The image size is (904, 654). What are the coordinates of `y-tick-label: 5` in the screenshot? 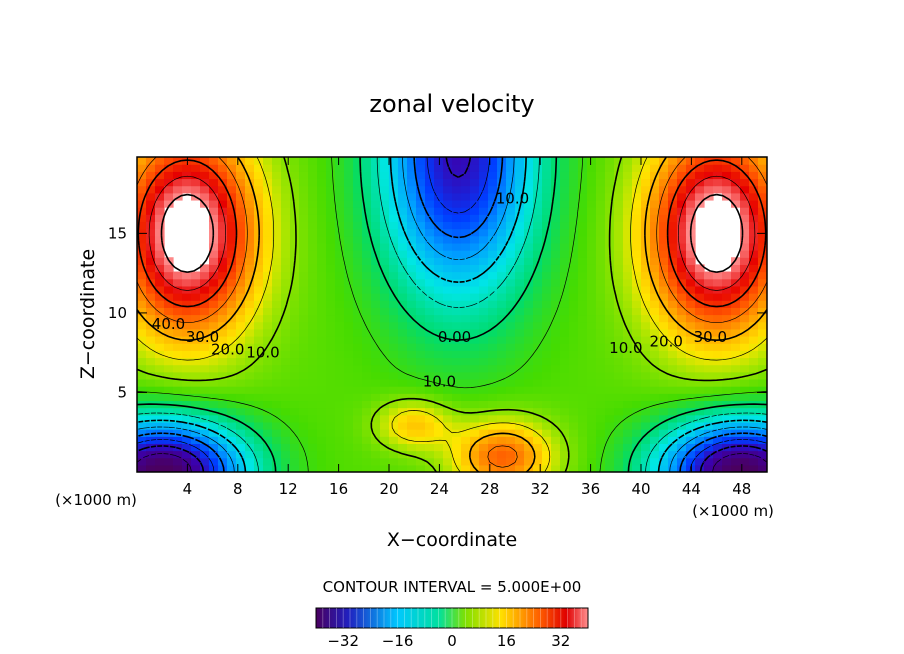 It's located at (122, 392).